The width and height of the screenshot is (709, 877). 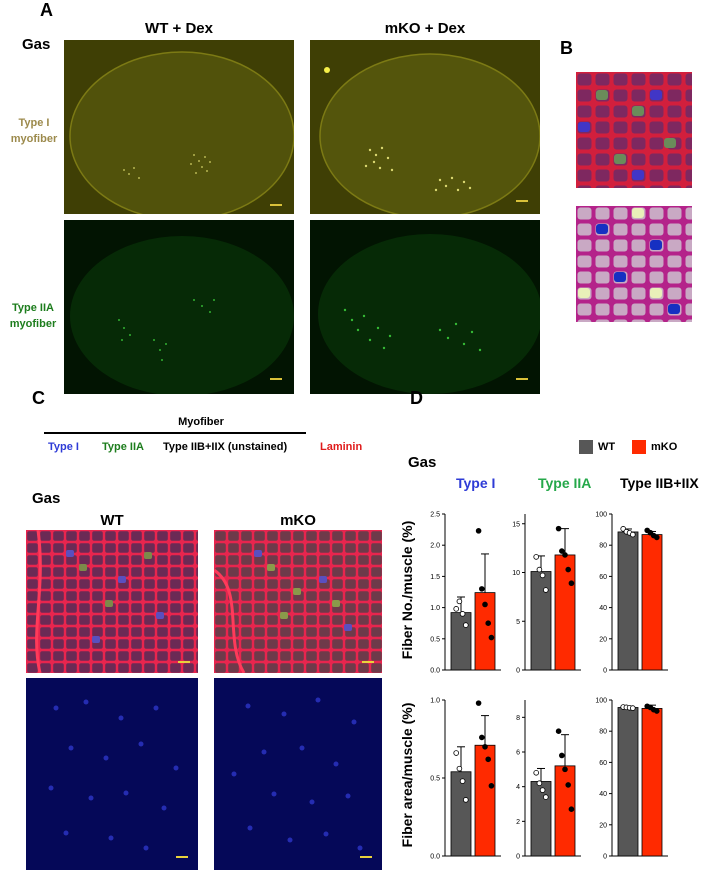 What do you see at coordinates (179, 127) in the screenshot?
I see `micrograph-wt-type1` at bounding box center [179, 127].